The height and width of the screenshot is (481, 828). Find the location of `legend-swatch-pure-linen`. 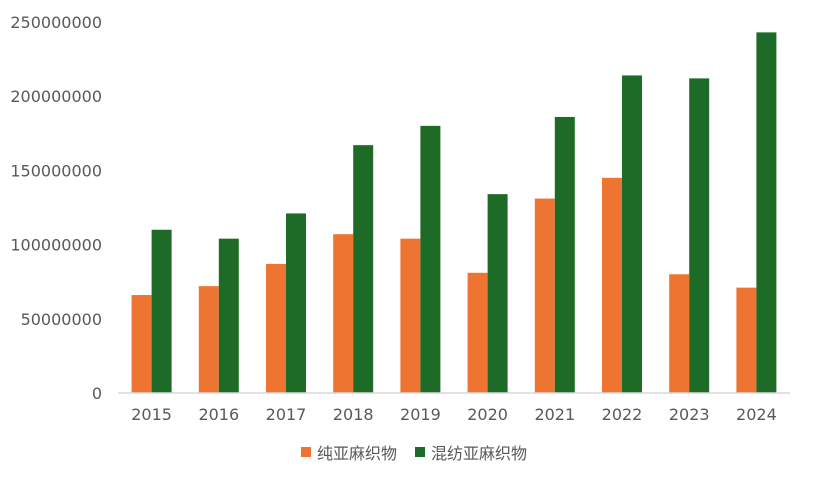

legend-swatch-pure-linen is located at coordinates (305, 452).